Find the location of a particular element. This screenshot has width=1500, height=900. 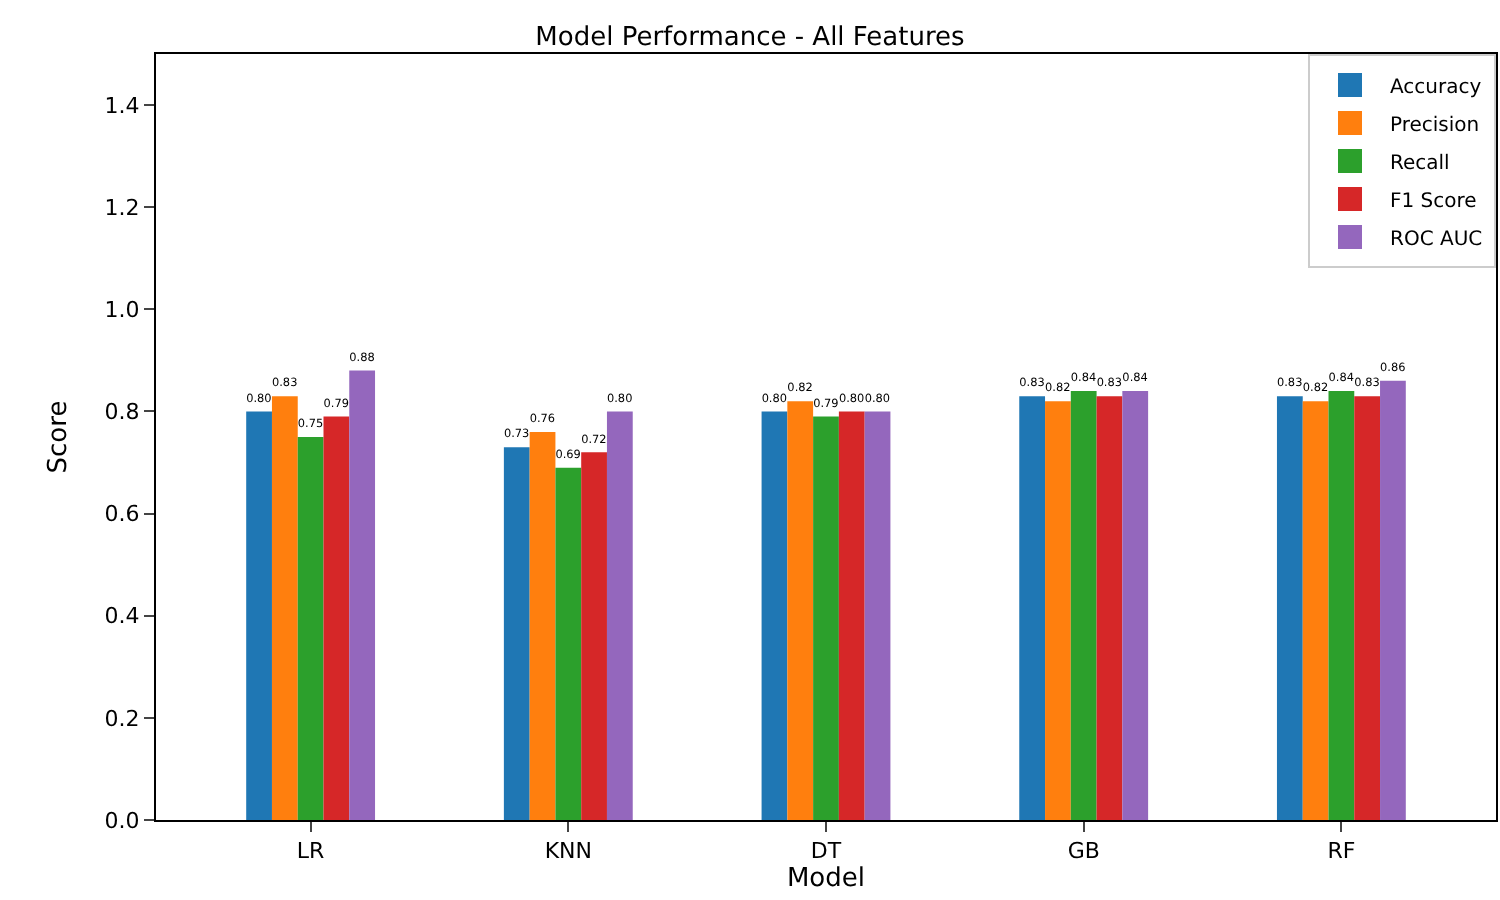

chart-title: Model Performance - All Features is located at coordinates (750, 38).